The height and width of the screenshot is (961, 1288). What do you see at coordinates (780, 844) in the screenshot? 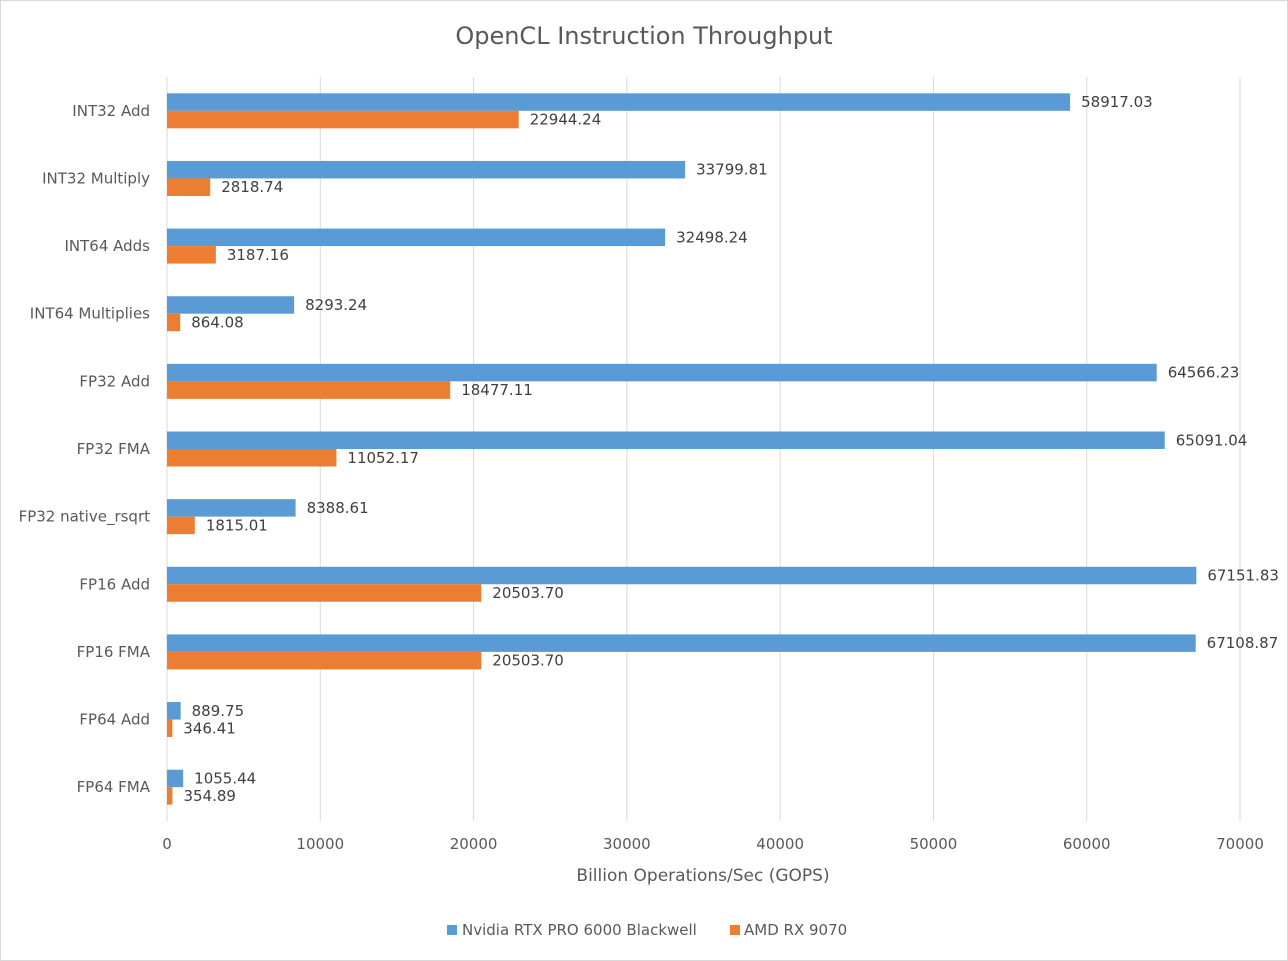
I see `x-tick-label: 40000` at bounding box center [780, 844].